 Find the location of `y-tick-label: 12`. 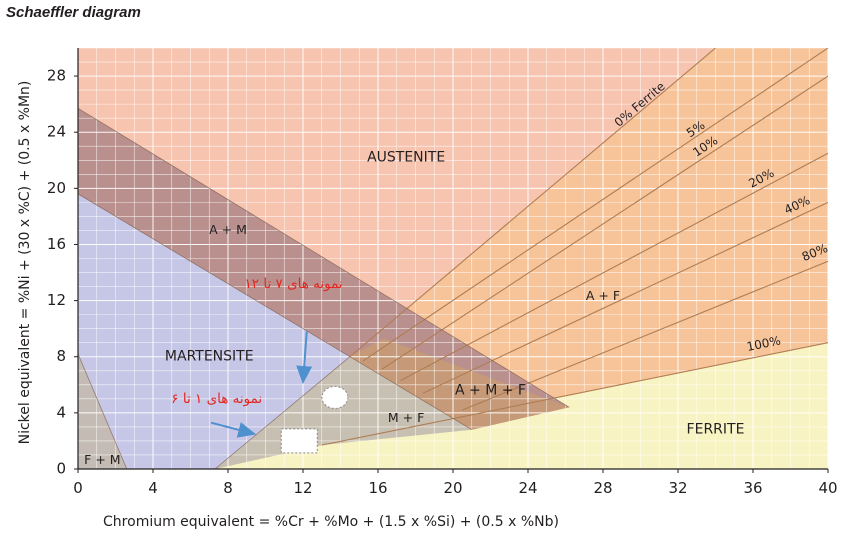

y-tick-label: 12 is located at coordinates (56, 300).